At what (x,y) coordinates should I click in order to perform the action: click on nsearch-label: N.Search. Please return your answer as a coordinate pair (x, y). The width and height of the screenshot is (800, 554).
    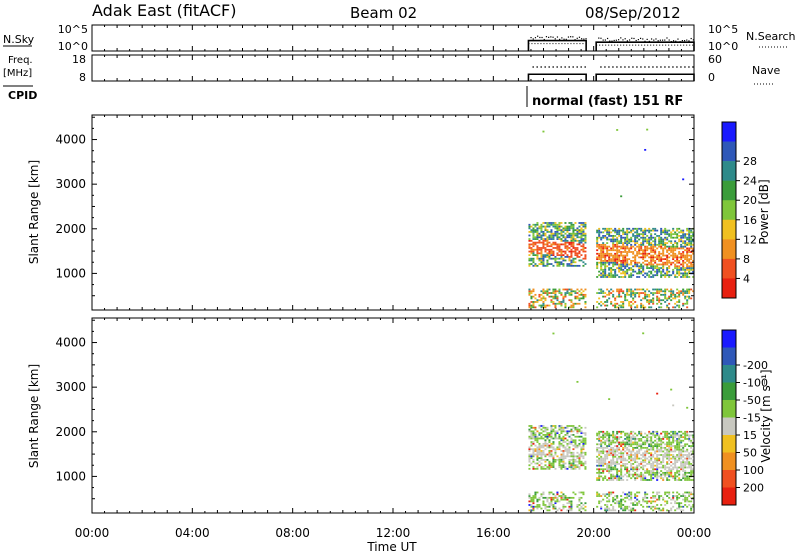
    Looking at the image, I should click on (771, 36).